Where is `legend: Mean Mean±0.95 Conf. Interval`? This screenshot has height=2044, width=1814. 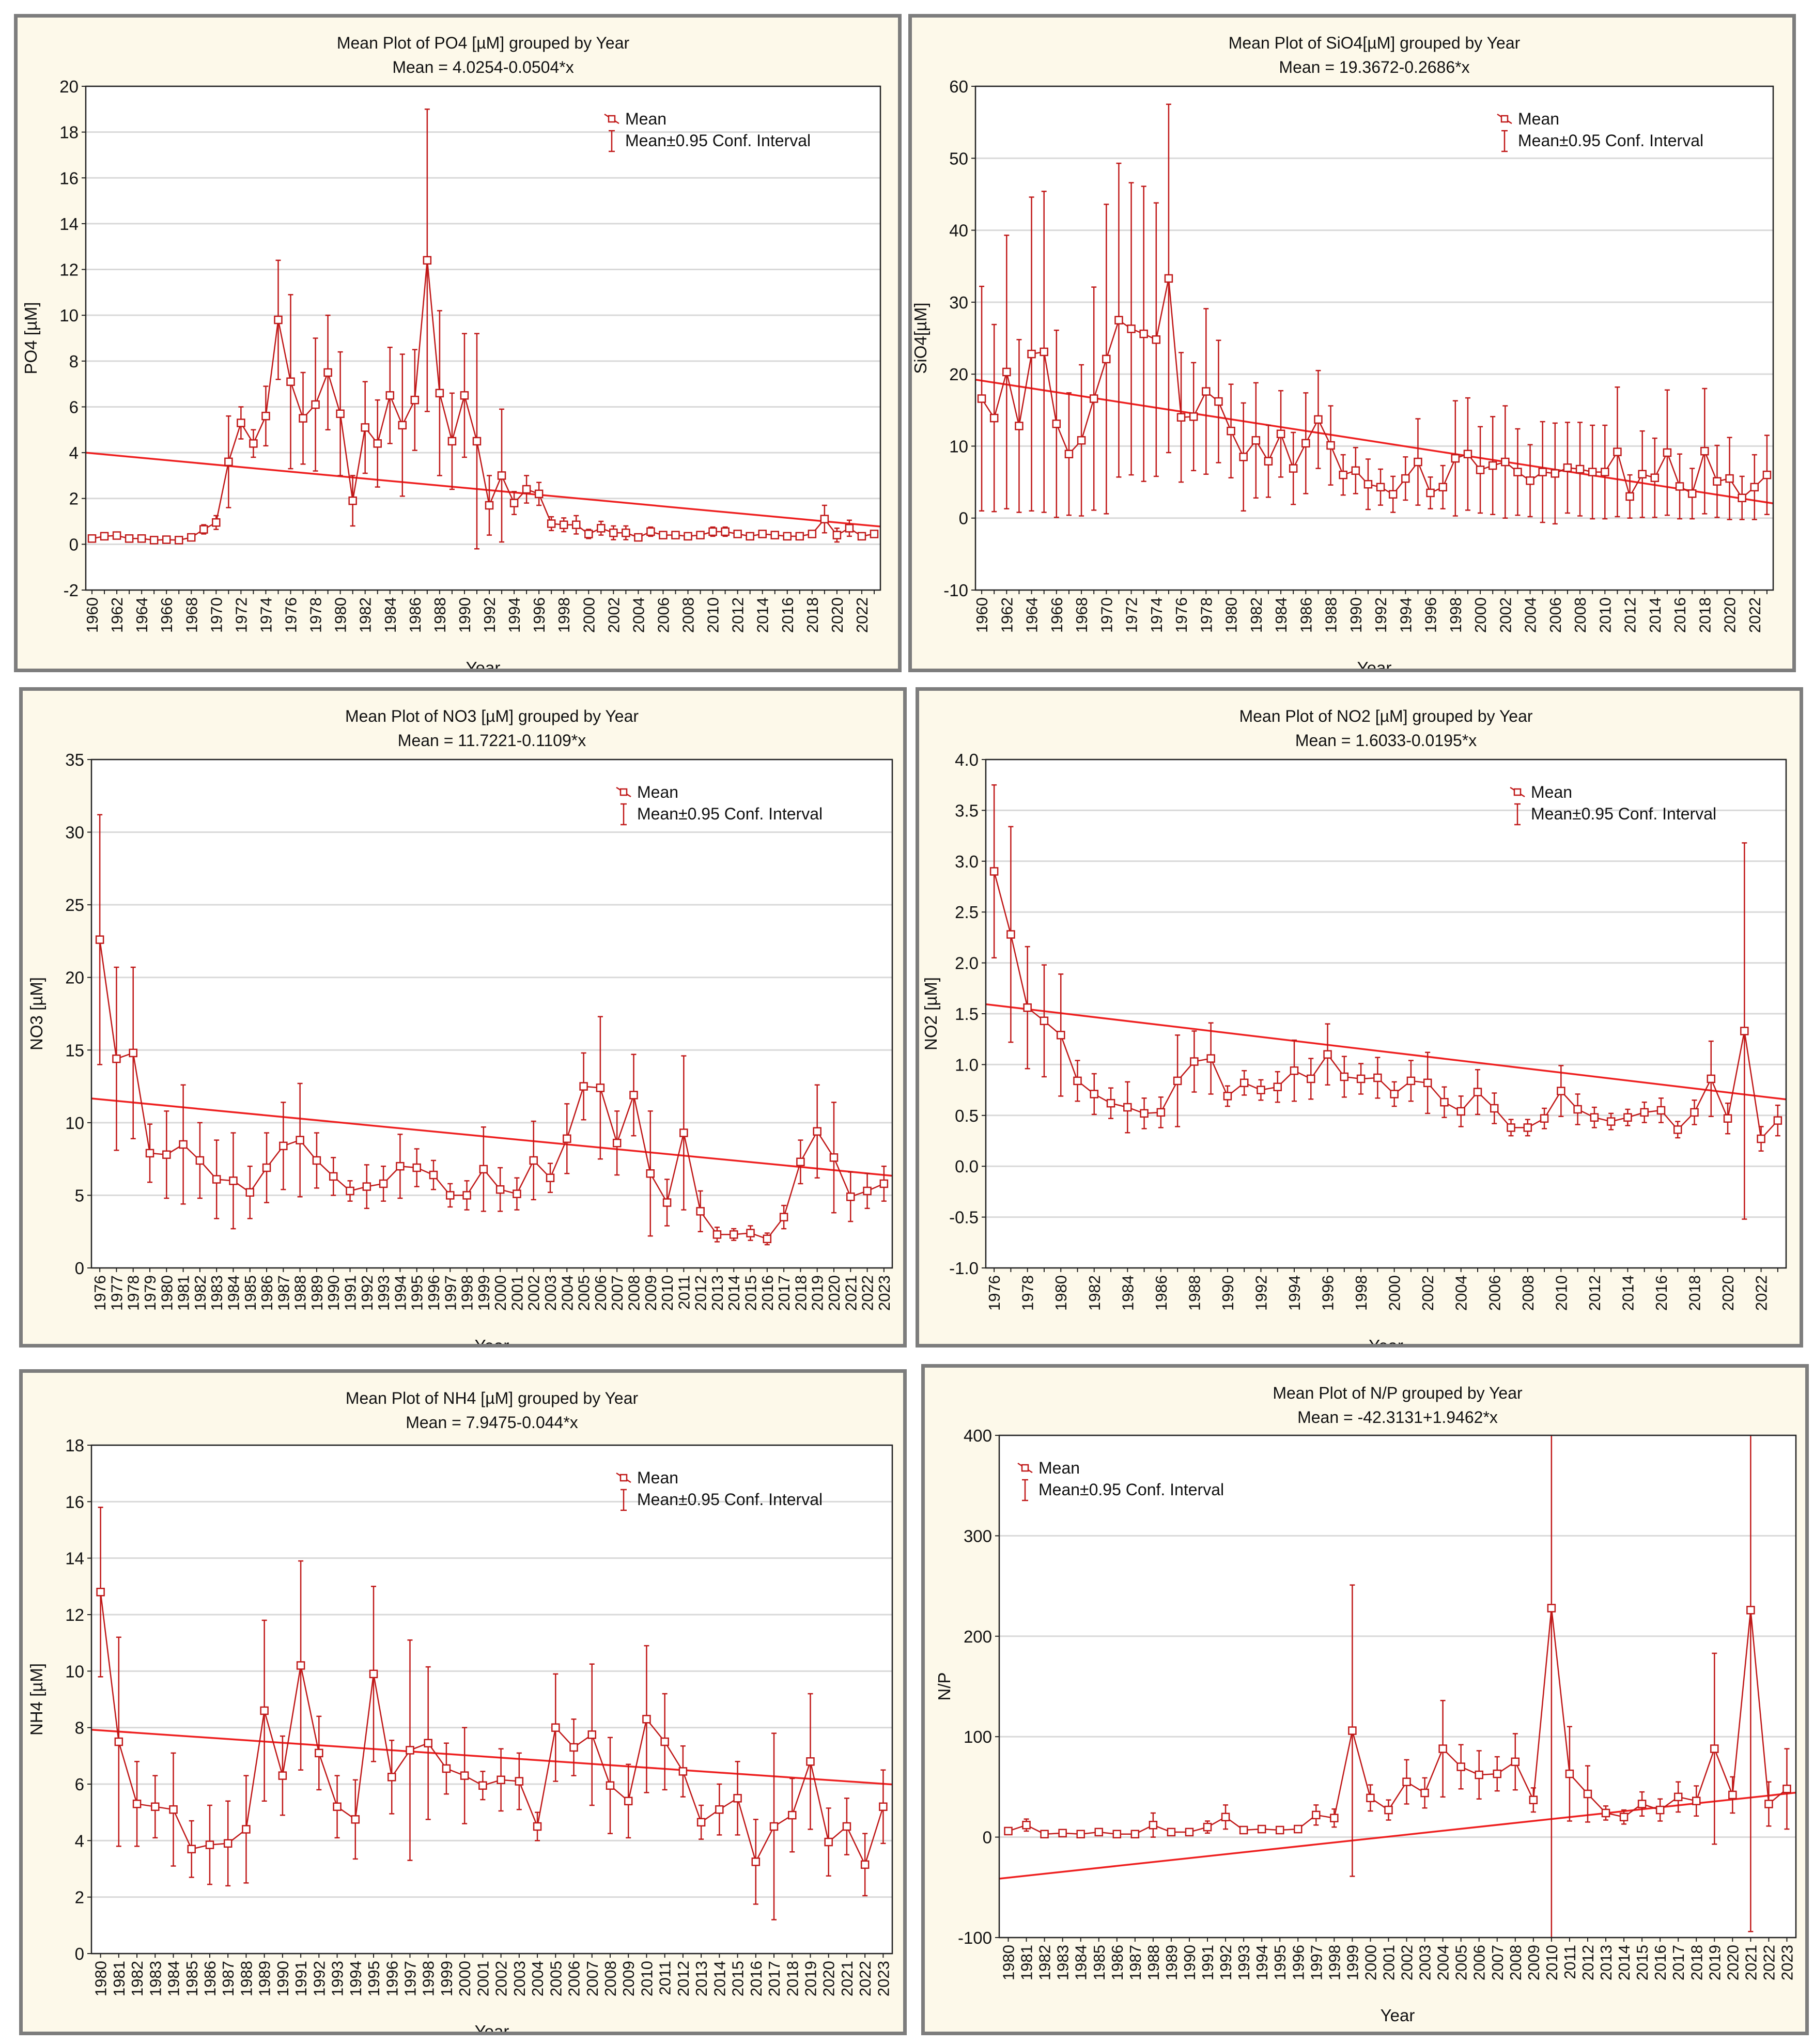 legend: Mean Mean±0.95 Conf. Interval is located at coordinates (1600, 131).